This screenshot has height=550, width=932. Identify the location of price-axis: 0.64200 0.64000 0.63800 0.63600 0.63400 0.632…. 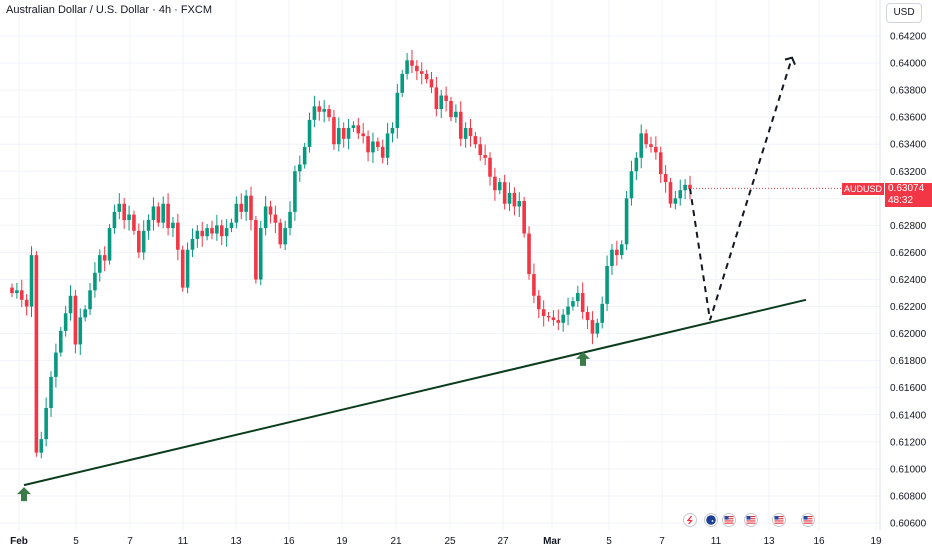
(908, 281).